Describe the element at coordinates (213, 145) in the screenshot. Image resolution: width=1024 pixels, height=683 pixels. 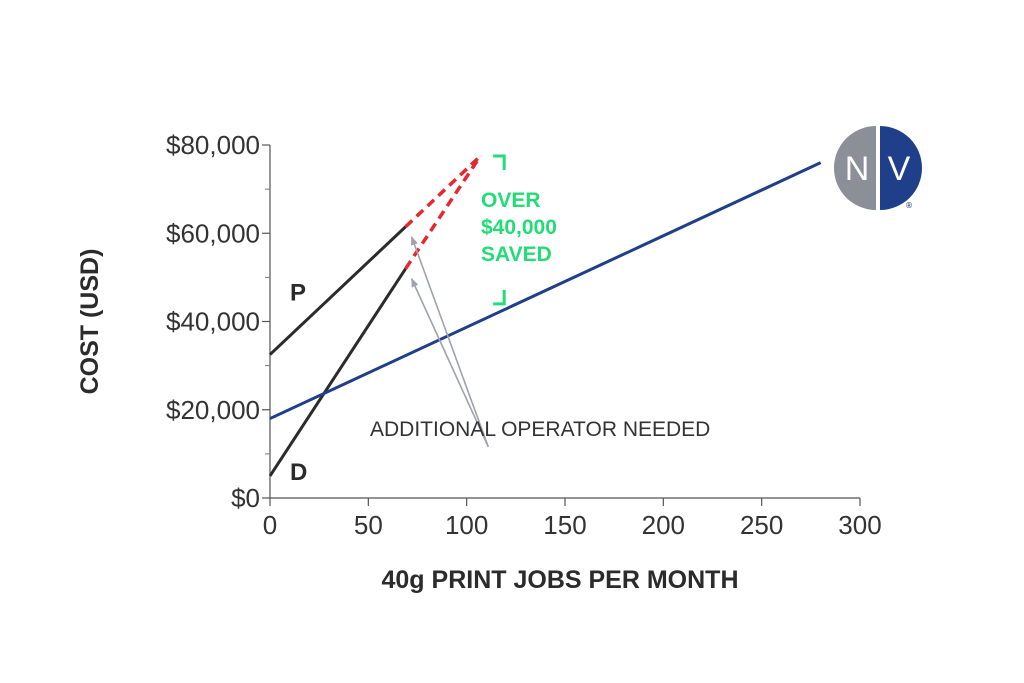
I see `y-tick-label: $80,000` at that location.